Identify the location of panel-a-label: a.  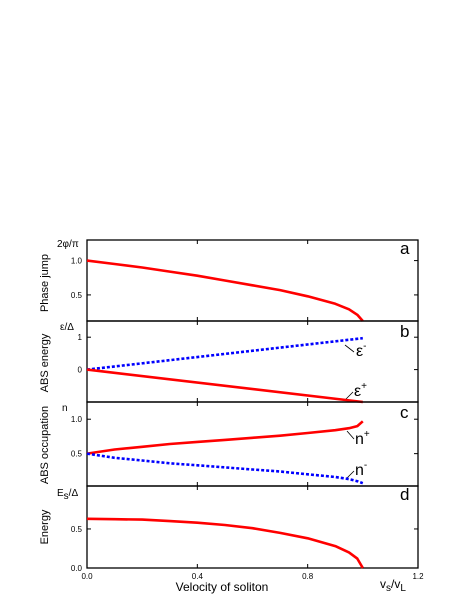
(405, 248).